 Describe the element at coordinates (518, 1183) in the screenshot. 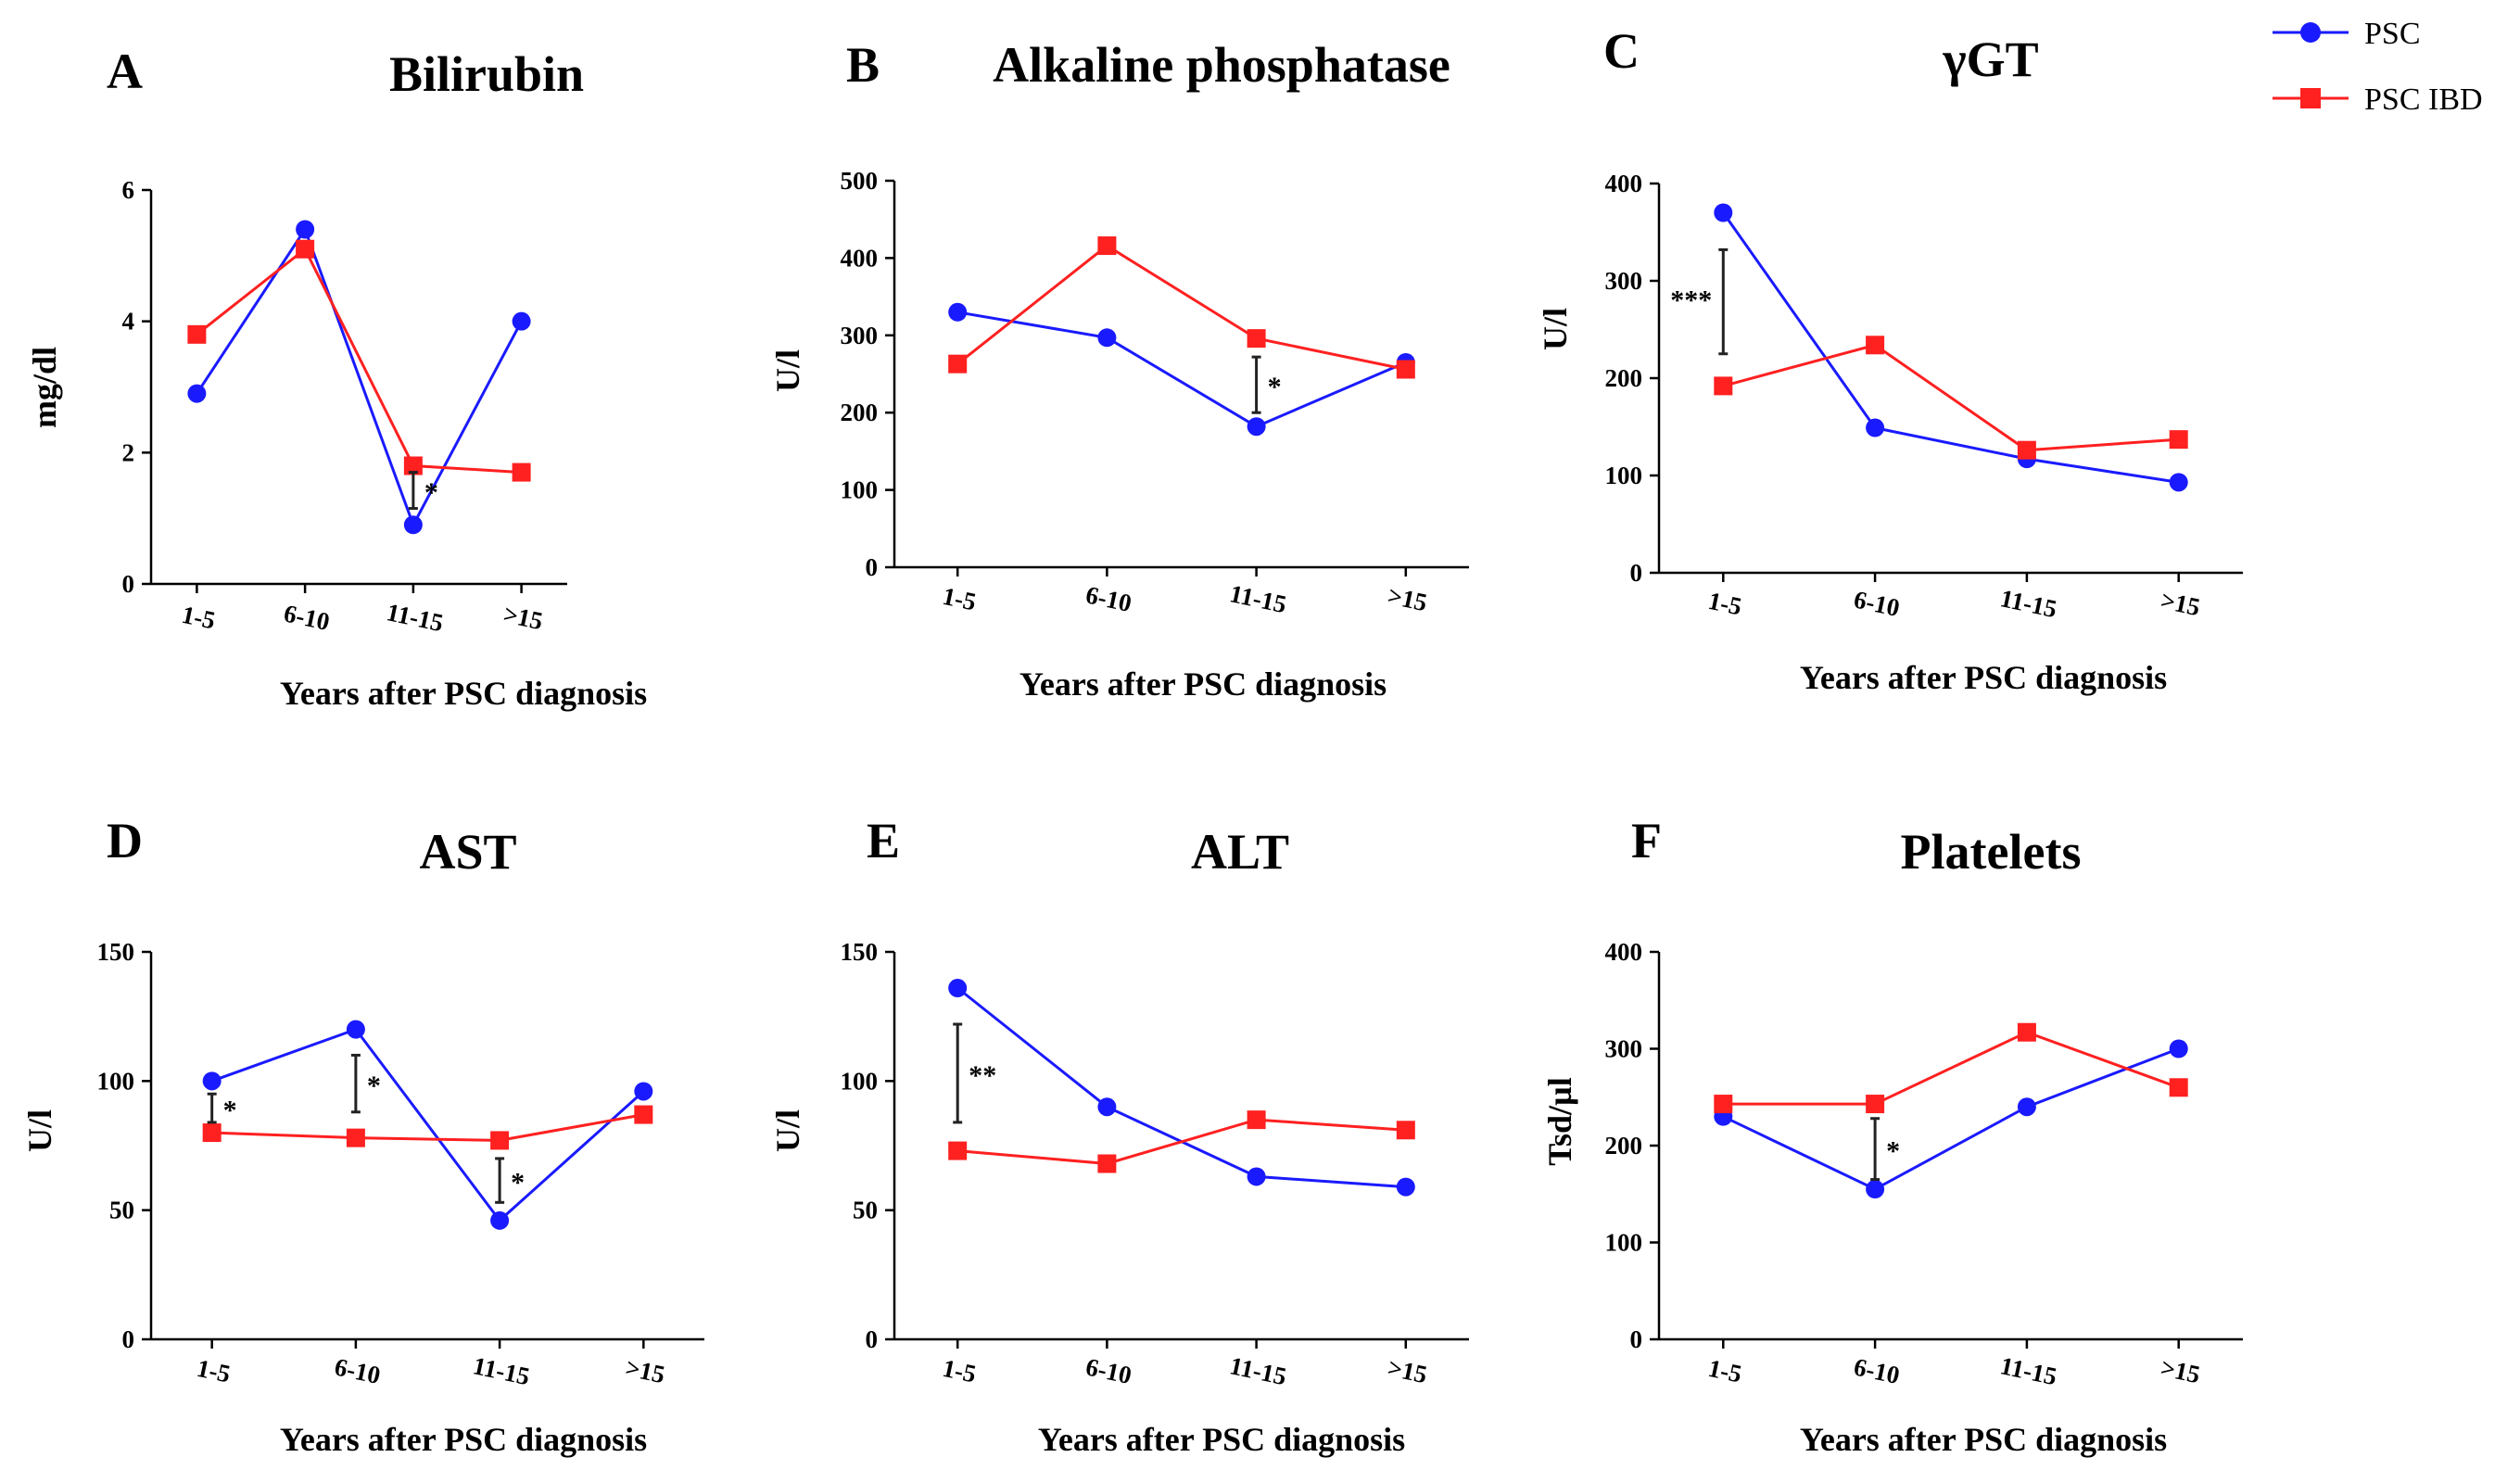

I see `significance-label-d-2: *` at that location.